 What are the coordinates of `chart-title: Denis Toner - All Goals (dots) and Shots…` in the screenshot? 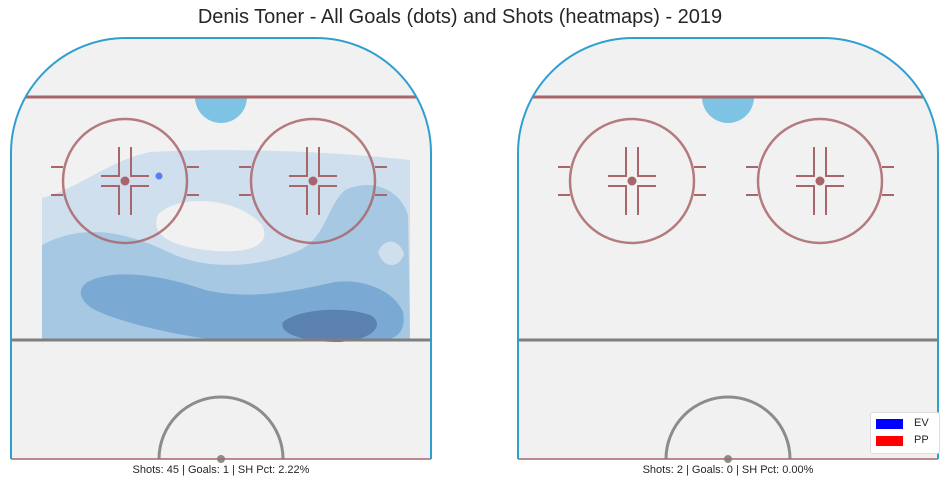 It's located at (460, 17).